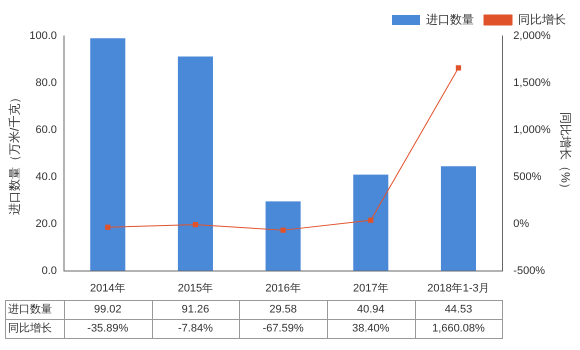  I want to click on y2-tick-label: 1,500%, so click(532, 82).